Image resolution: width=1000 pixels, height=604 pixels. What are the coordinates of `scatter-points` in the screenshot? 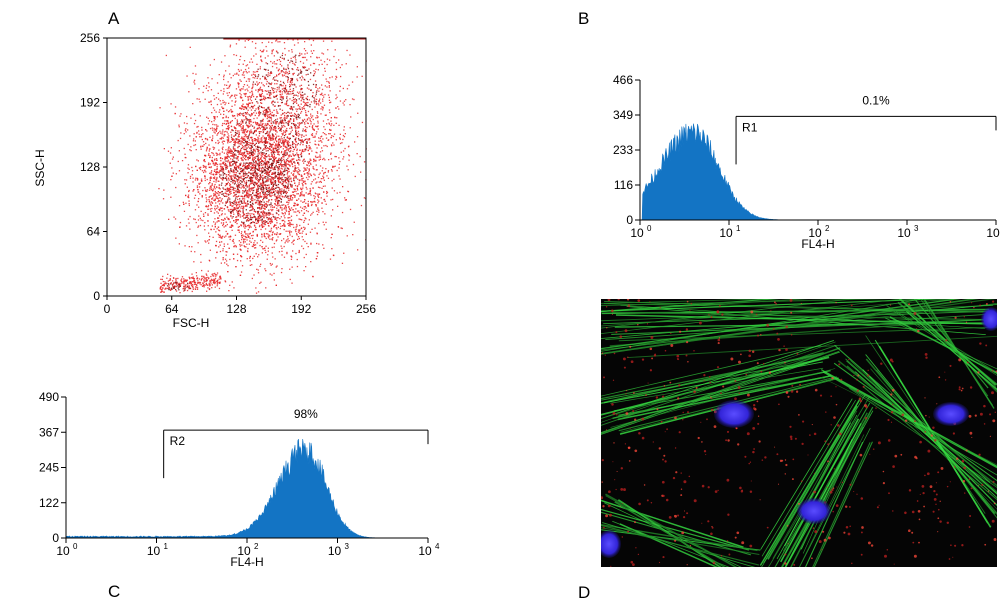 It's located at (262, 166).